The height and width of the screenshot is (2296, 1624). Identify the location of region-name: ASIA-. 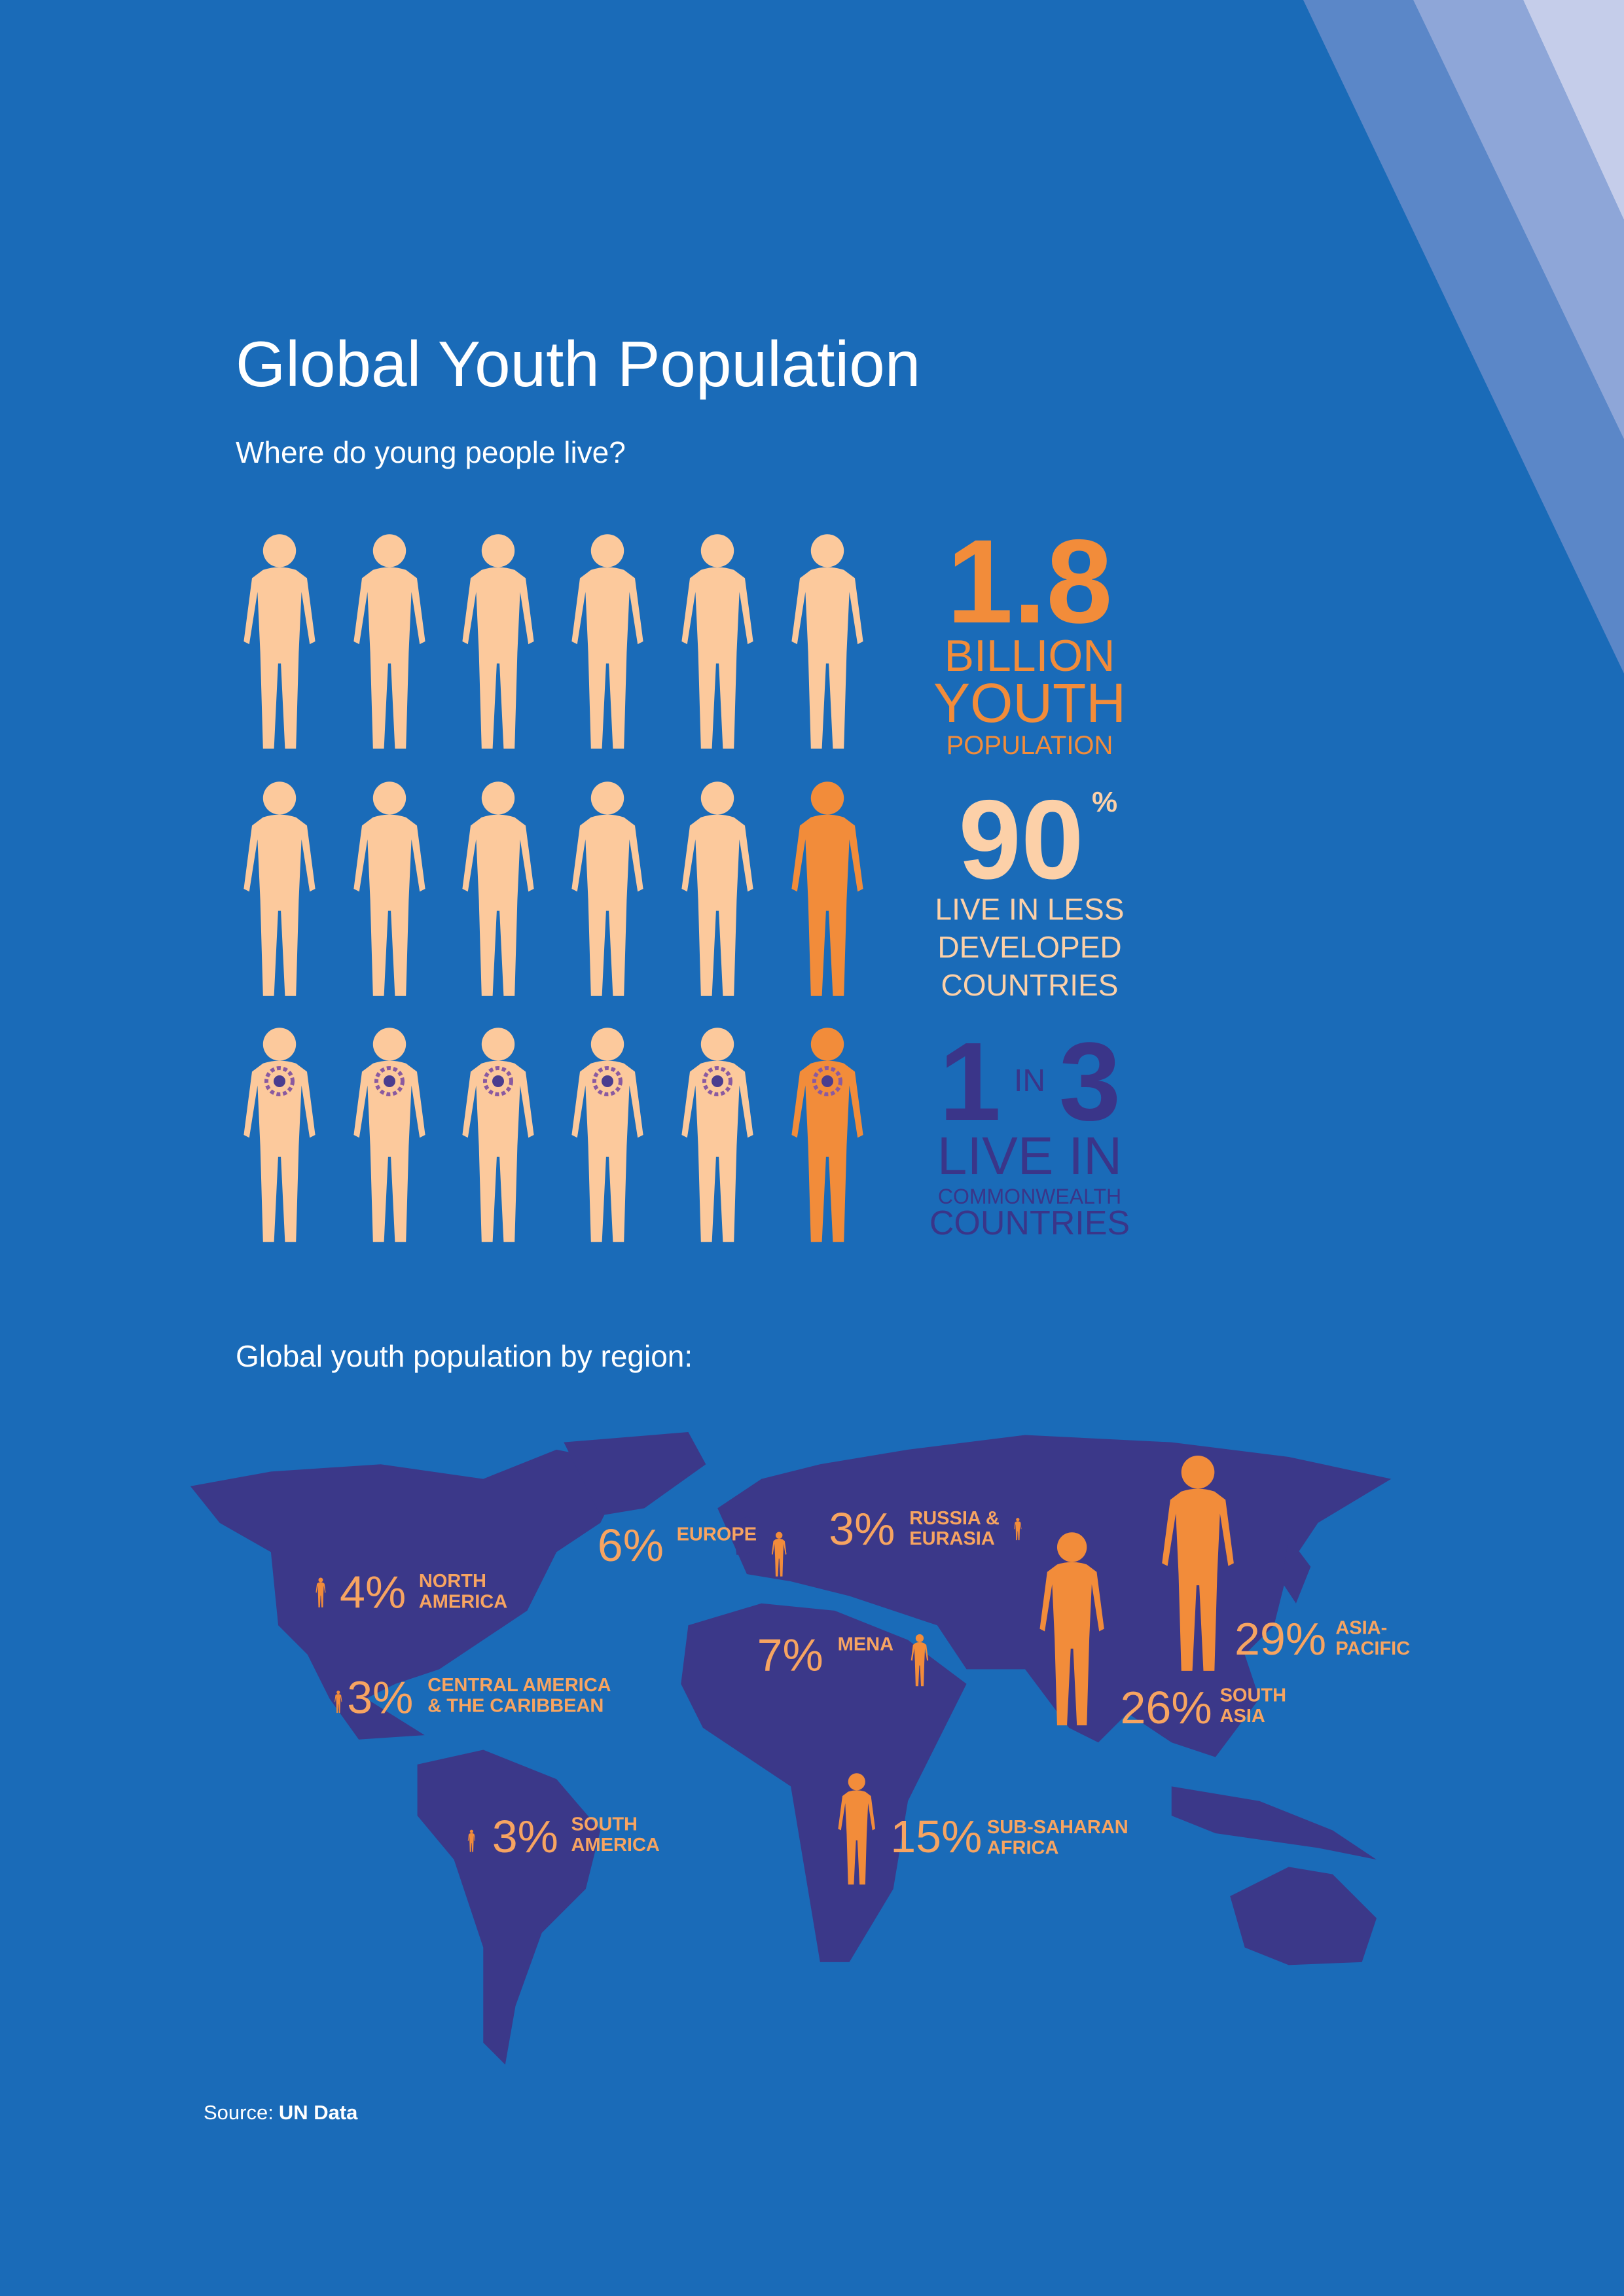
(1361, 1628).